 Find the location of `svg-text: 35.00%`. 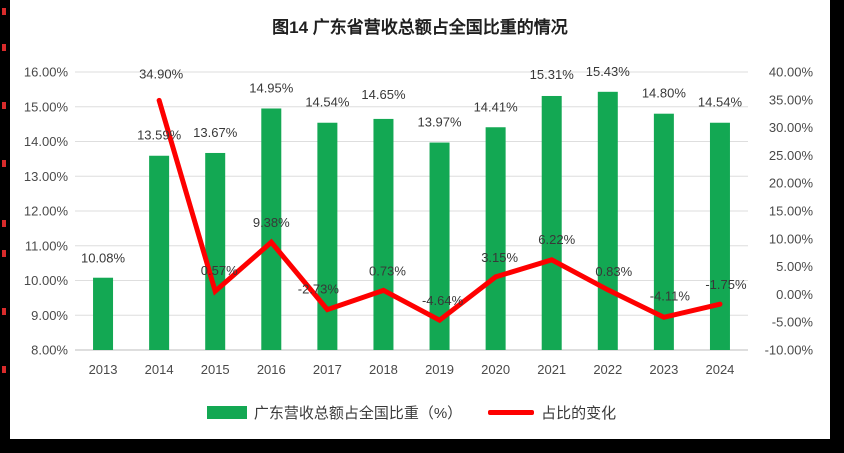

svg-text: 35.00% is located at coordinates (791, 99).